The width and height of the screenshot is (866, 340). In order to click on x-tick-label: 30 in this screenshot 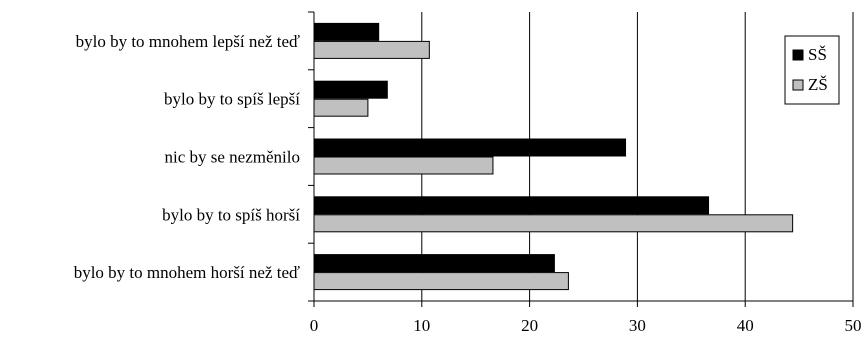, I will do `click(637, 325)`.